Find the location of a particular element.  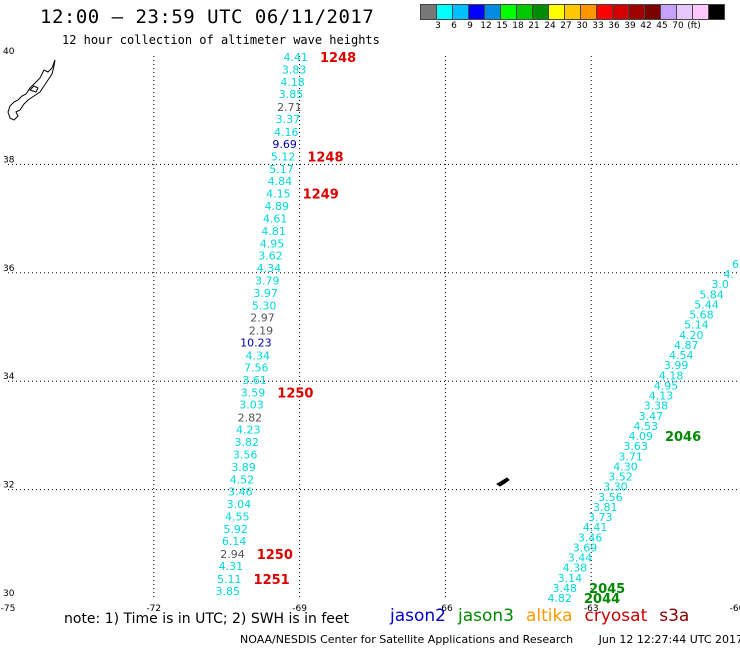

swh-reading: 6 is located at coordinates (735, 264).